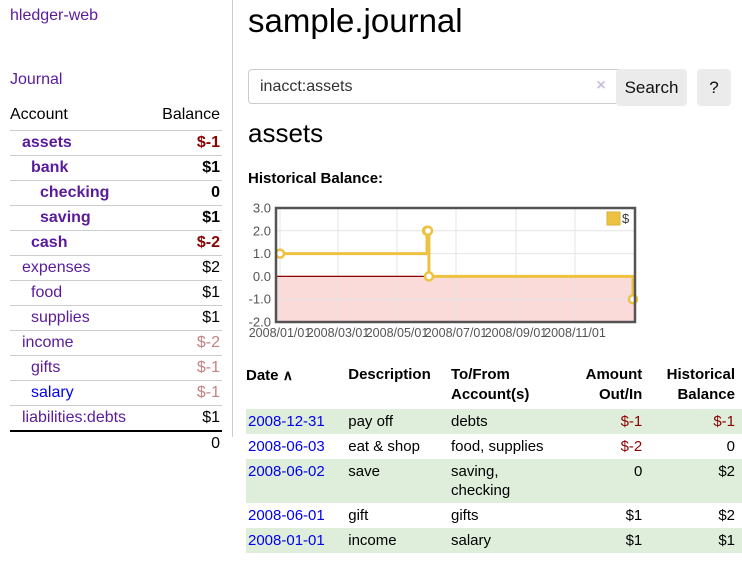 The height and width of the screenshot is (582, 742). What do you see at coordinates (286, 540) in the screenshot?
I see `transaction-date-link: 2008-01-01` at bounding box center [286, 540].